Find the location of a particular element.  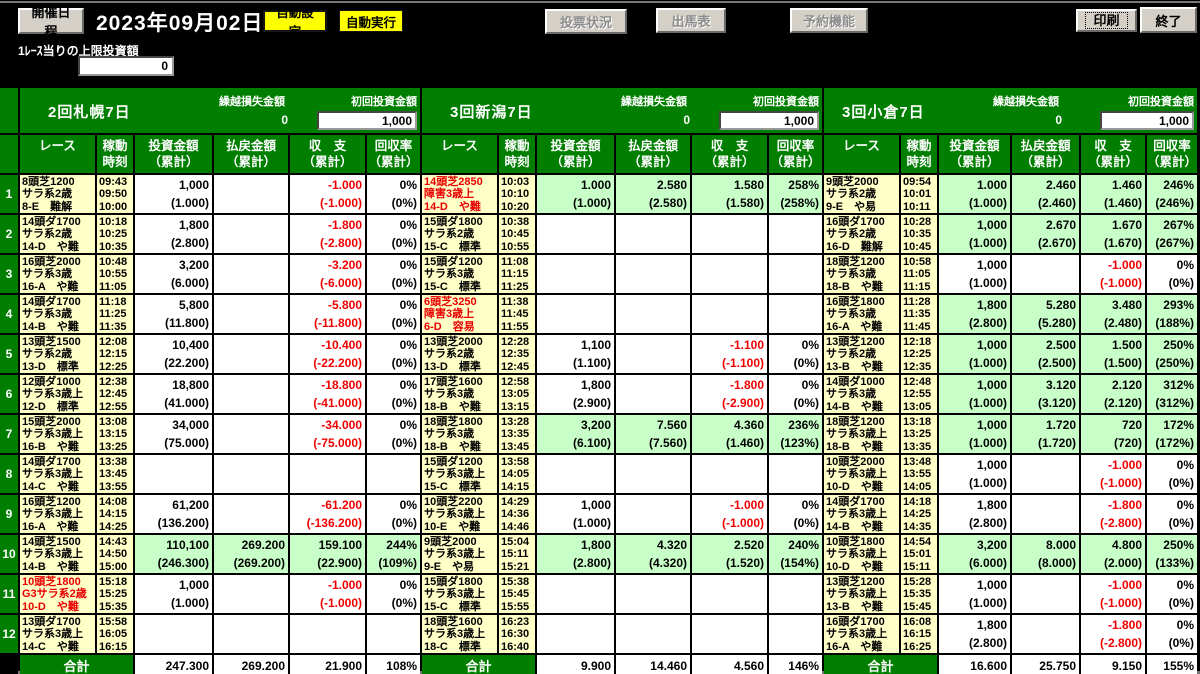

time-cell: 11:38 11:45 11:55 is located at coordinates (517, 314).